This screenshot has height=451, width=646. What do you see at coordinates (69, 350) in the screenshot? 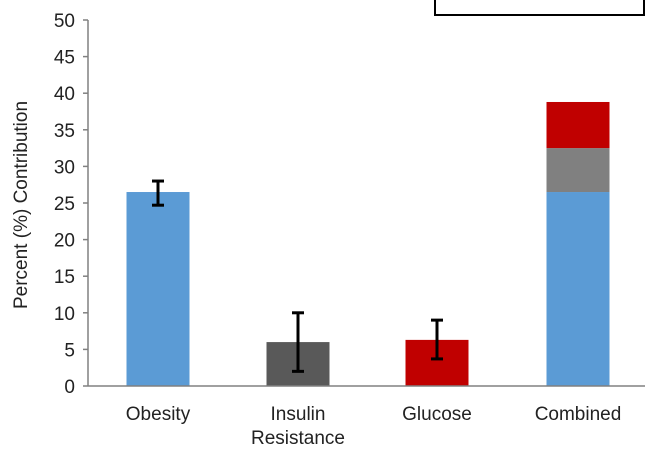
I see `y-tick-label: 5` at bounding box center [69, 350].